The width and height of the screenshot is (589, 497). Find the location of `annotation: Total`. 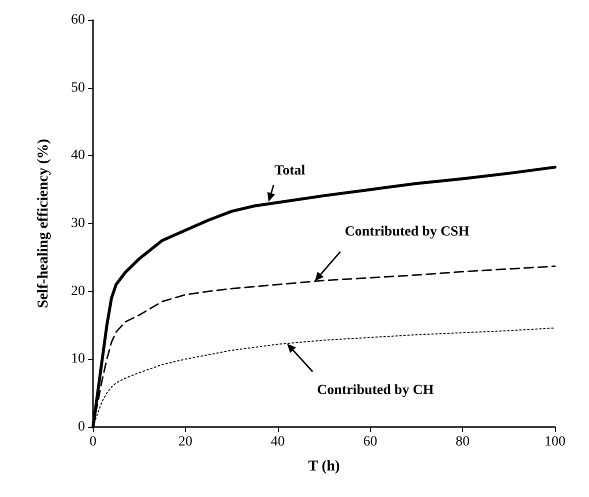

annotation: Total is located at coordinates (290, 170).